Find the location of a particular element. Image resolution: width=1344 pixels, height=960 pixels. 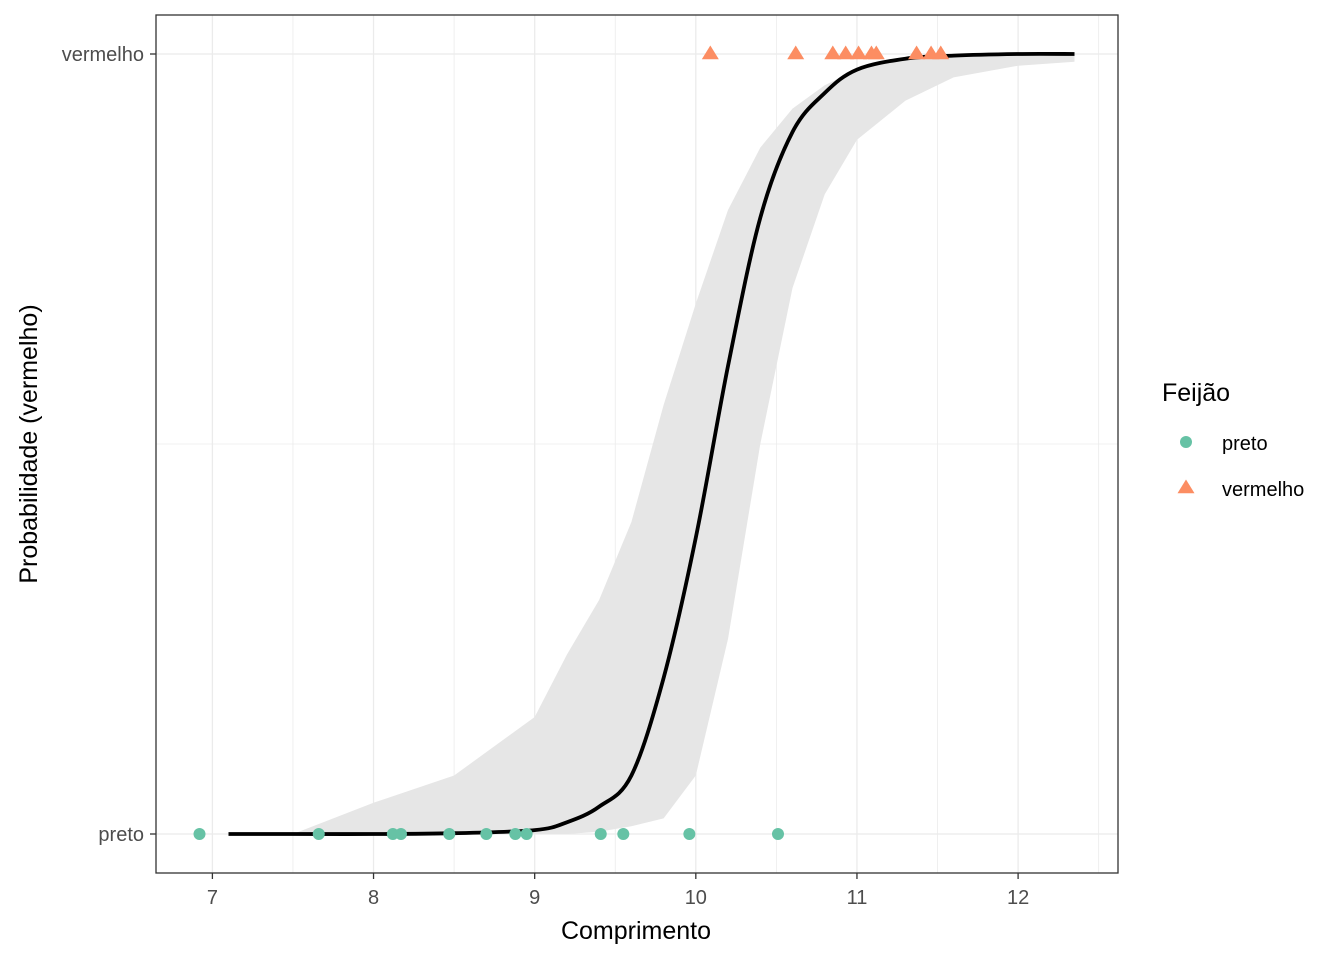

x-tick-label: 12 is located at coordinates (1018, 898).